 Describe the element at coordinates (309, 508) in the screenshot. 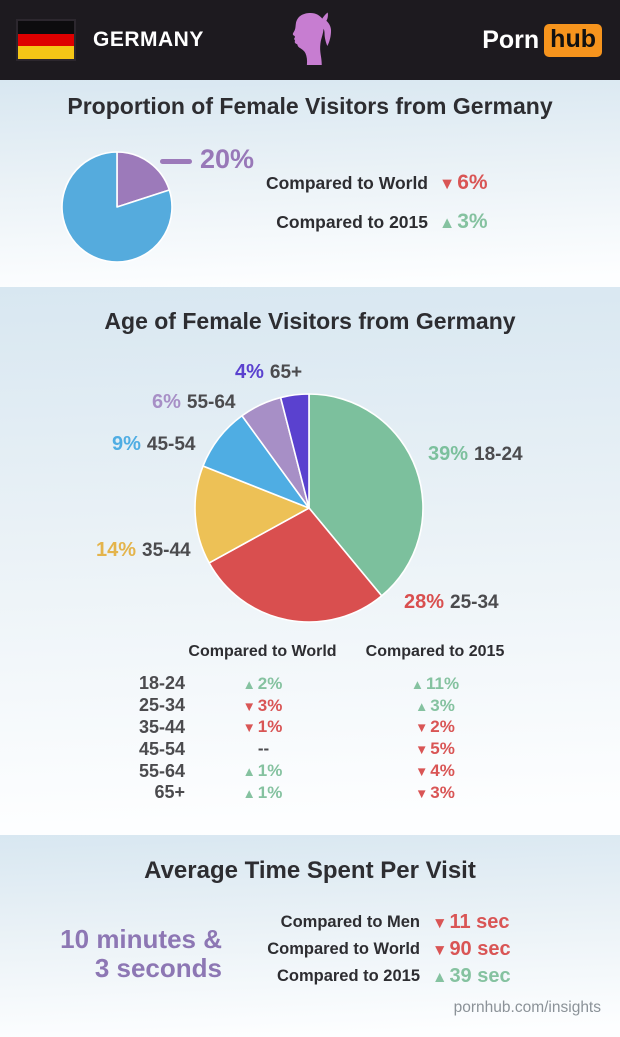

I see `age-pie-chart` at that location.